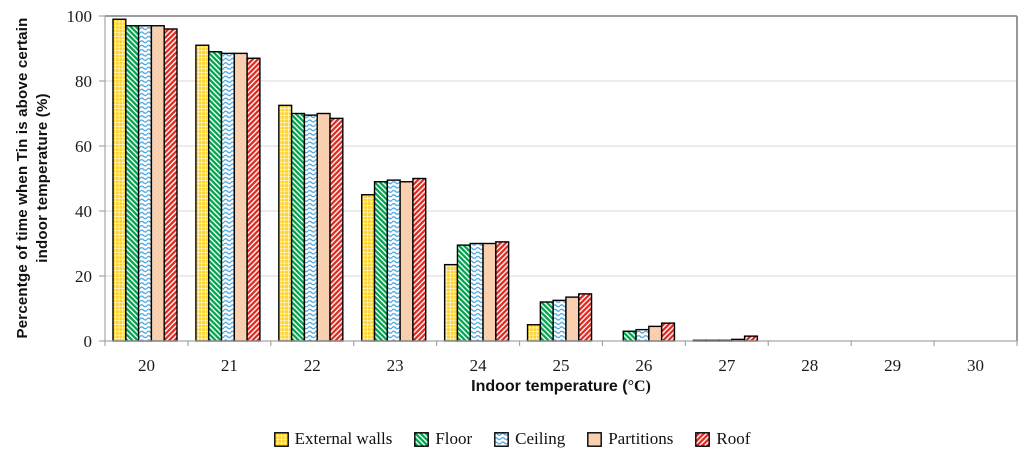  I want to click on x-tick-label-27: 27, so click(727, 365).